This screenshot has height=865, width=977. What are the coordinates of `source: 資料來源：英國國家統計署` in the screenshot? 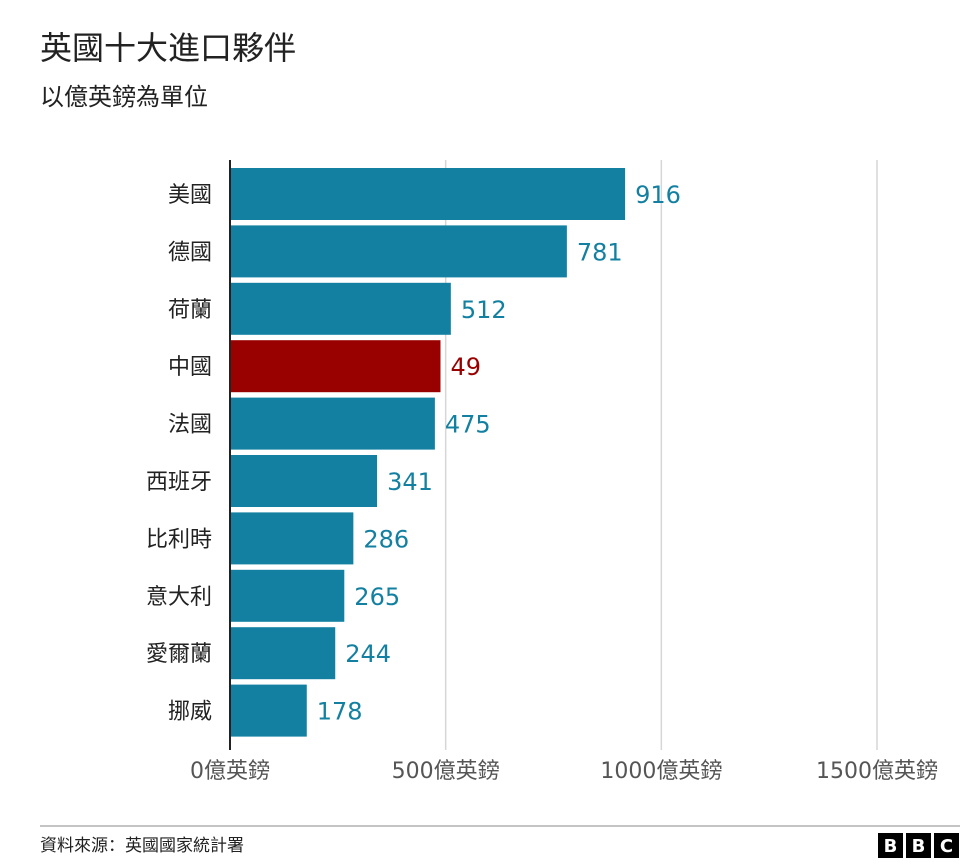 It's located at (142, 846).